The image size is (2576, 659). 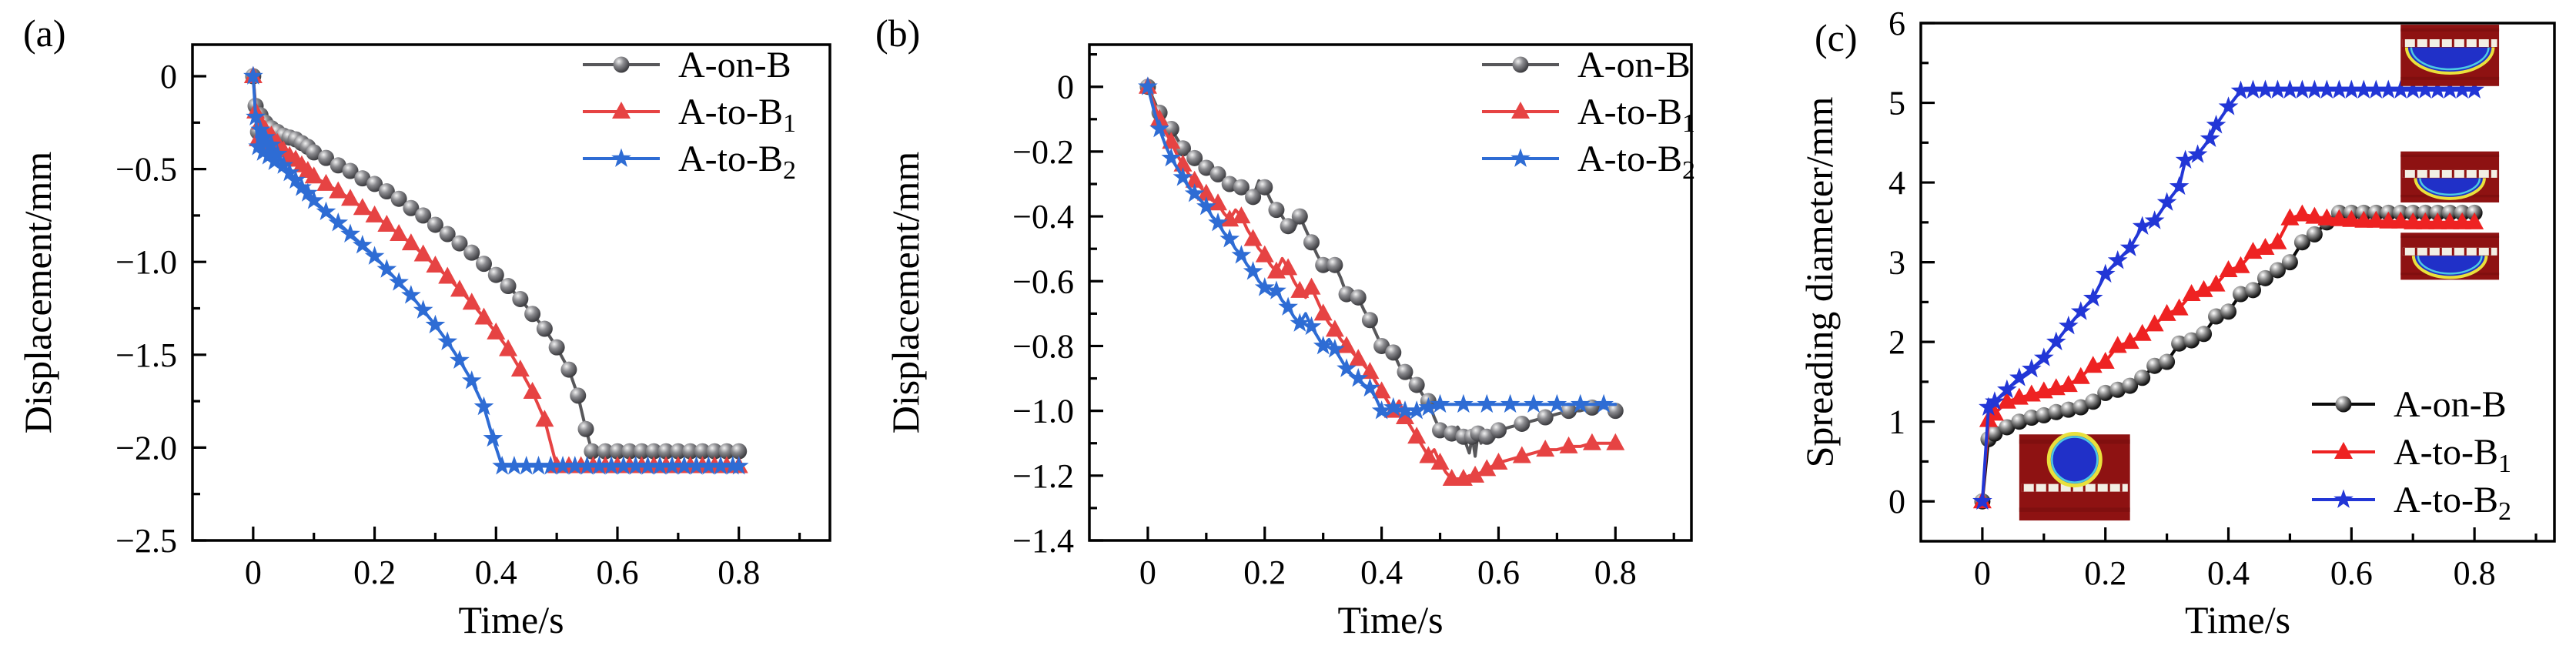 I want to click on y-tick-label: 4, so click(x=1897, y=183).